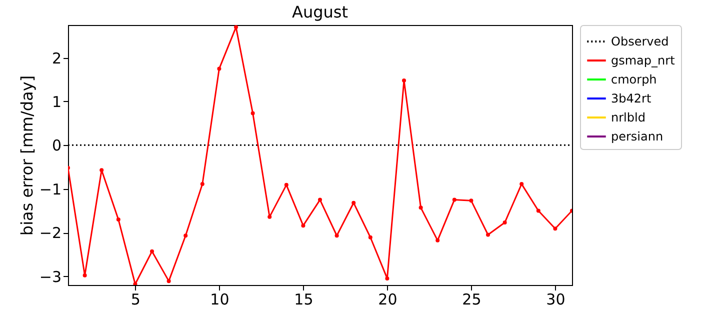 Image resolution: width=720 pixels, height=324 pixels. Describe the element at coordinates (637, 137) in the screenshot. I see `legend-label: persiann` at that location.